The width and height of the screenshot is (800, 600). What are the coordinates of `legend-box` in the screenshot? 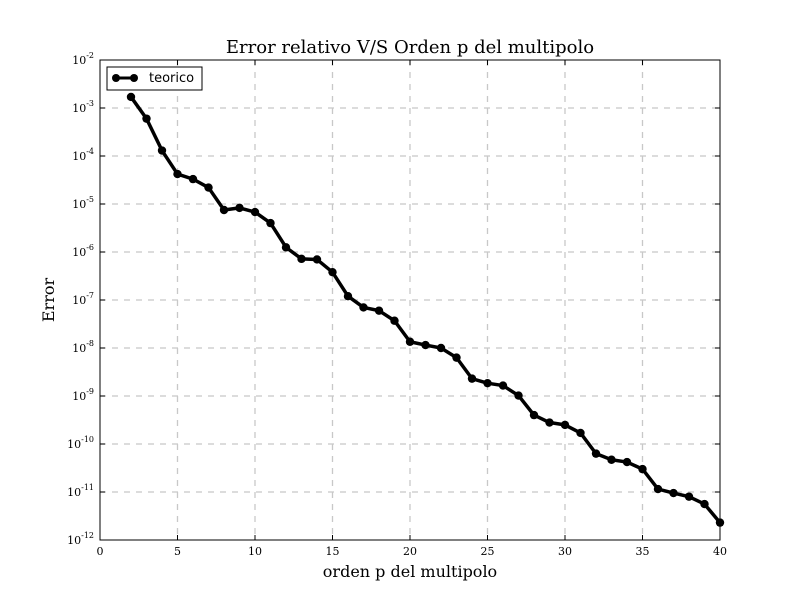 It's located at (154, 78).